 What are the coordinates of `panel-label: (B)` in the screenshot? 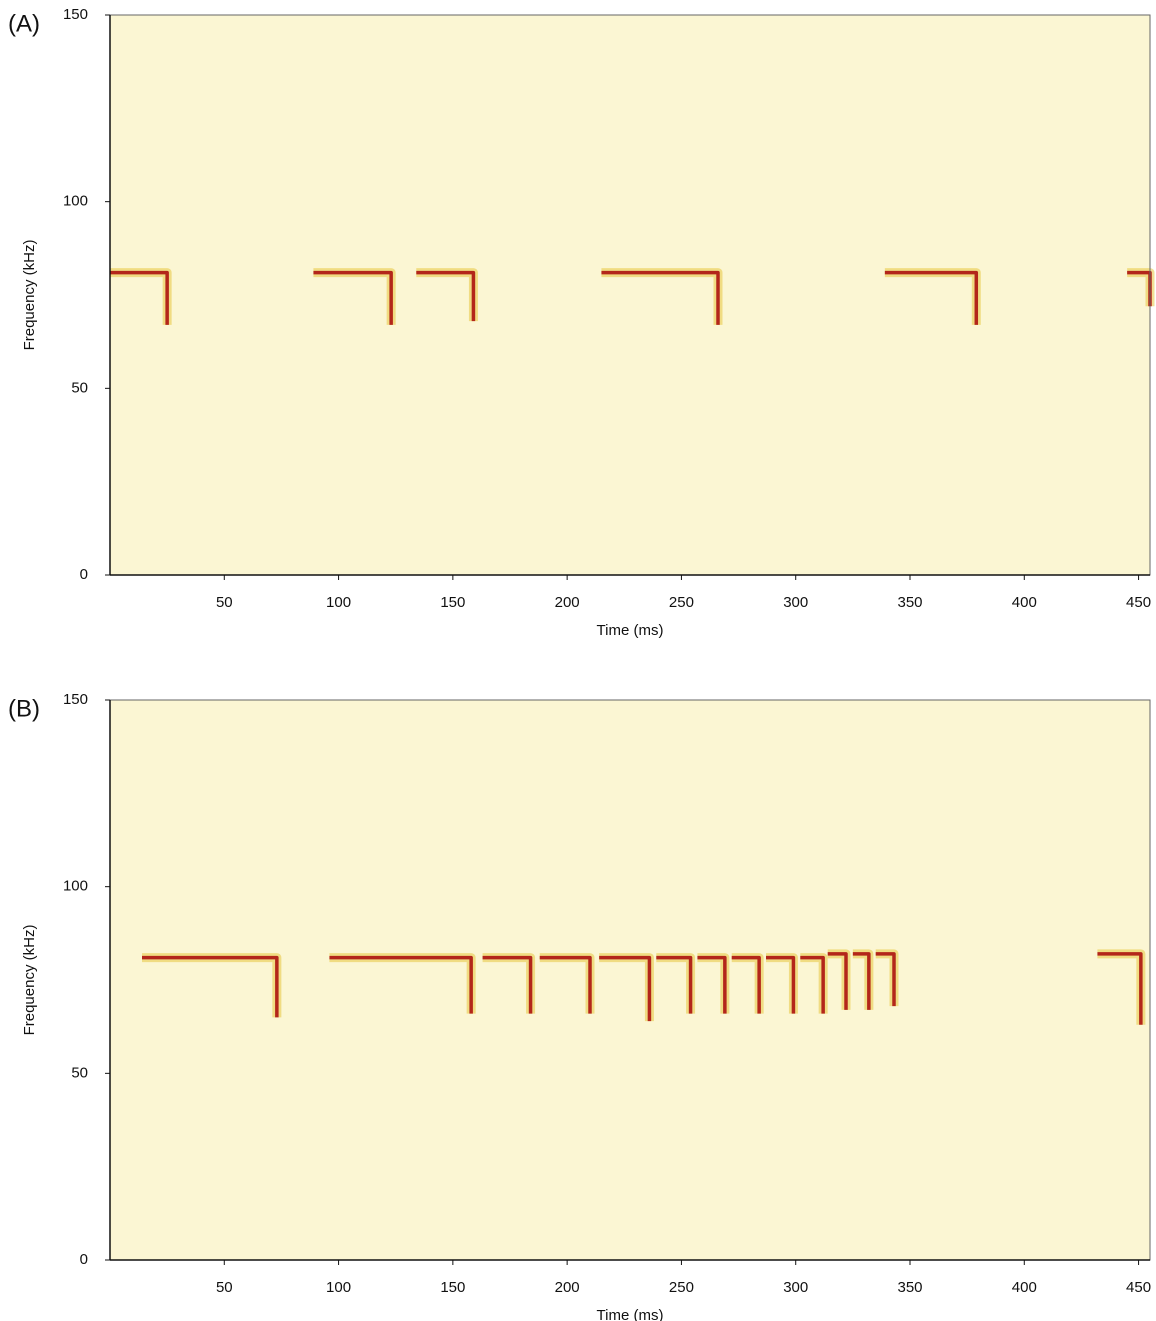 It's located at (24, 708).